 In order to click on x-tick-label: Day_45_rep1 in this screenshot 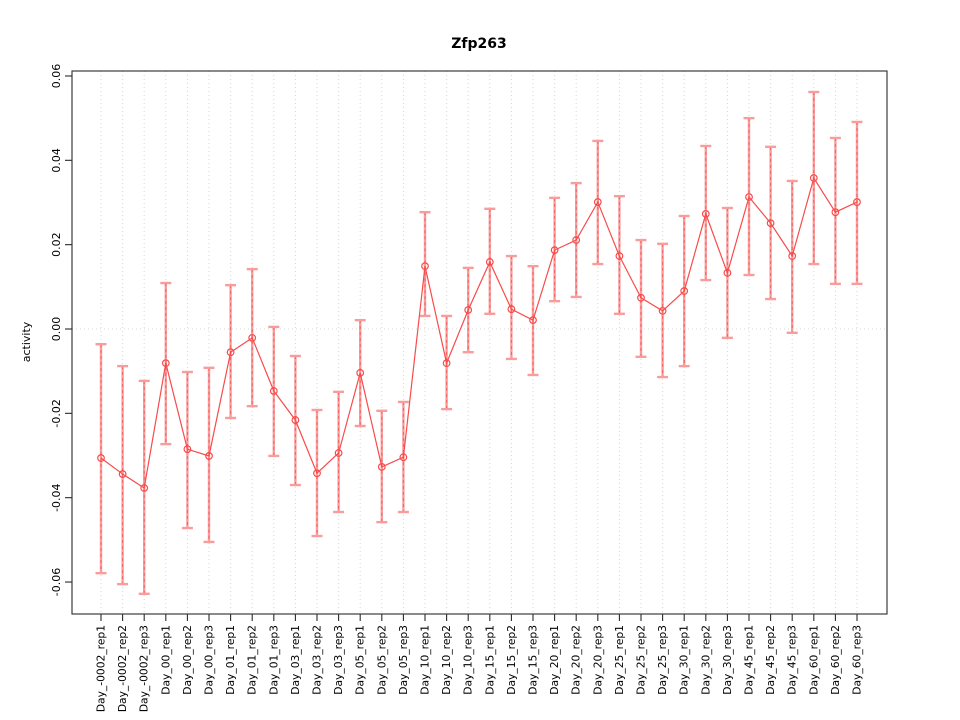, I will do `click(749, 660)`.